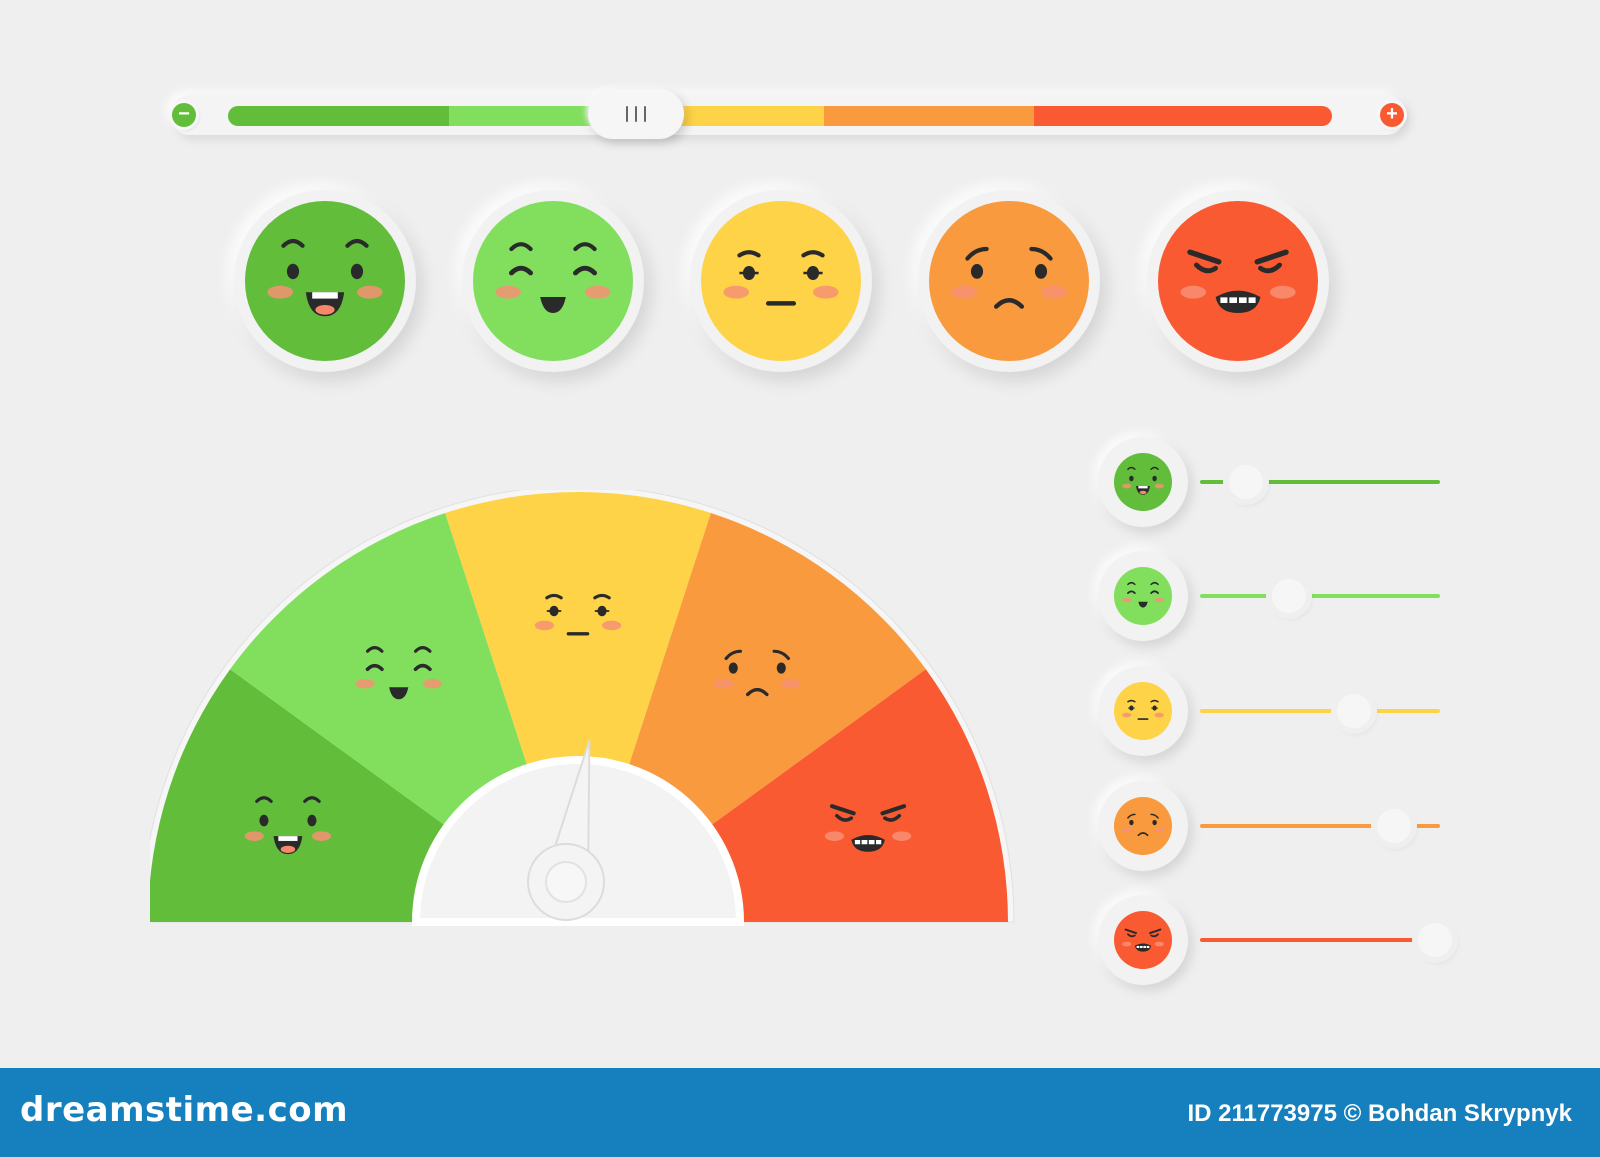 Image resolution: width=1600 pixels, height=1157 pixels. Describe the element at coordinates (1392, 115) in the screenshot. I see `plus-icon: +` at that location.